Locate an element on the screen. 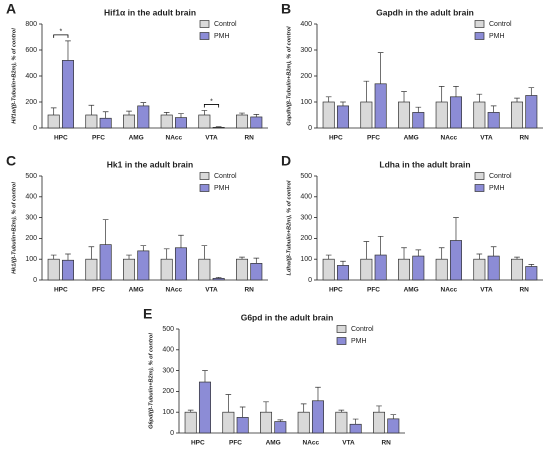 Image resolution: width=550 pixels, height=456 pixels. y-axis-label: Hif1α/(β-Tubulin+B2m), % of control is located at coordinates (14, 76).